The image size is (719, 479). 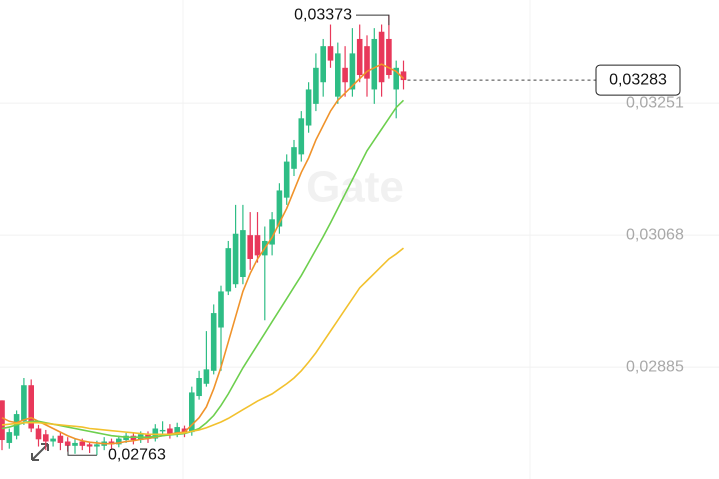 I want to click on expand-button, so click(x=40, y=452).